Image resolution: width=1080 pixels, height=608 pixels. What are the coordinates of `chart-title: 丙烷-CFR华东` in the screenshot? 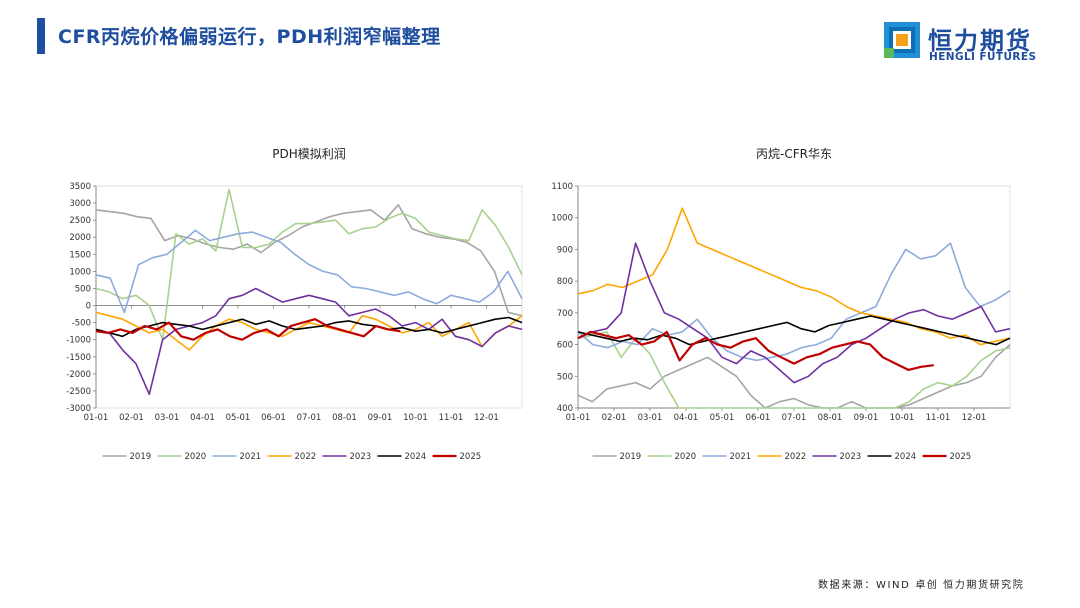 It's located at (794, 154).